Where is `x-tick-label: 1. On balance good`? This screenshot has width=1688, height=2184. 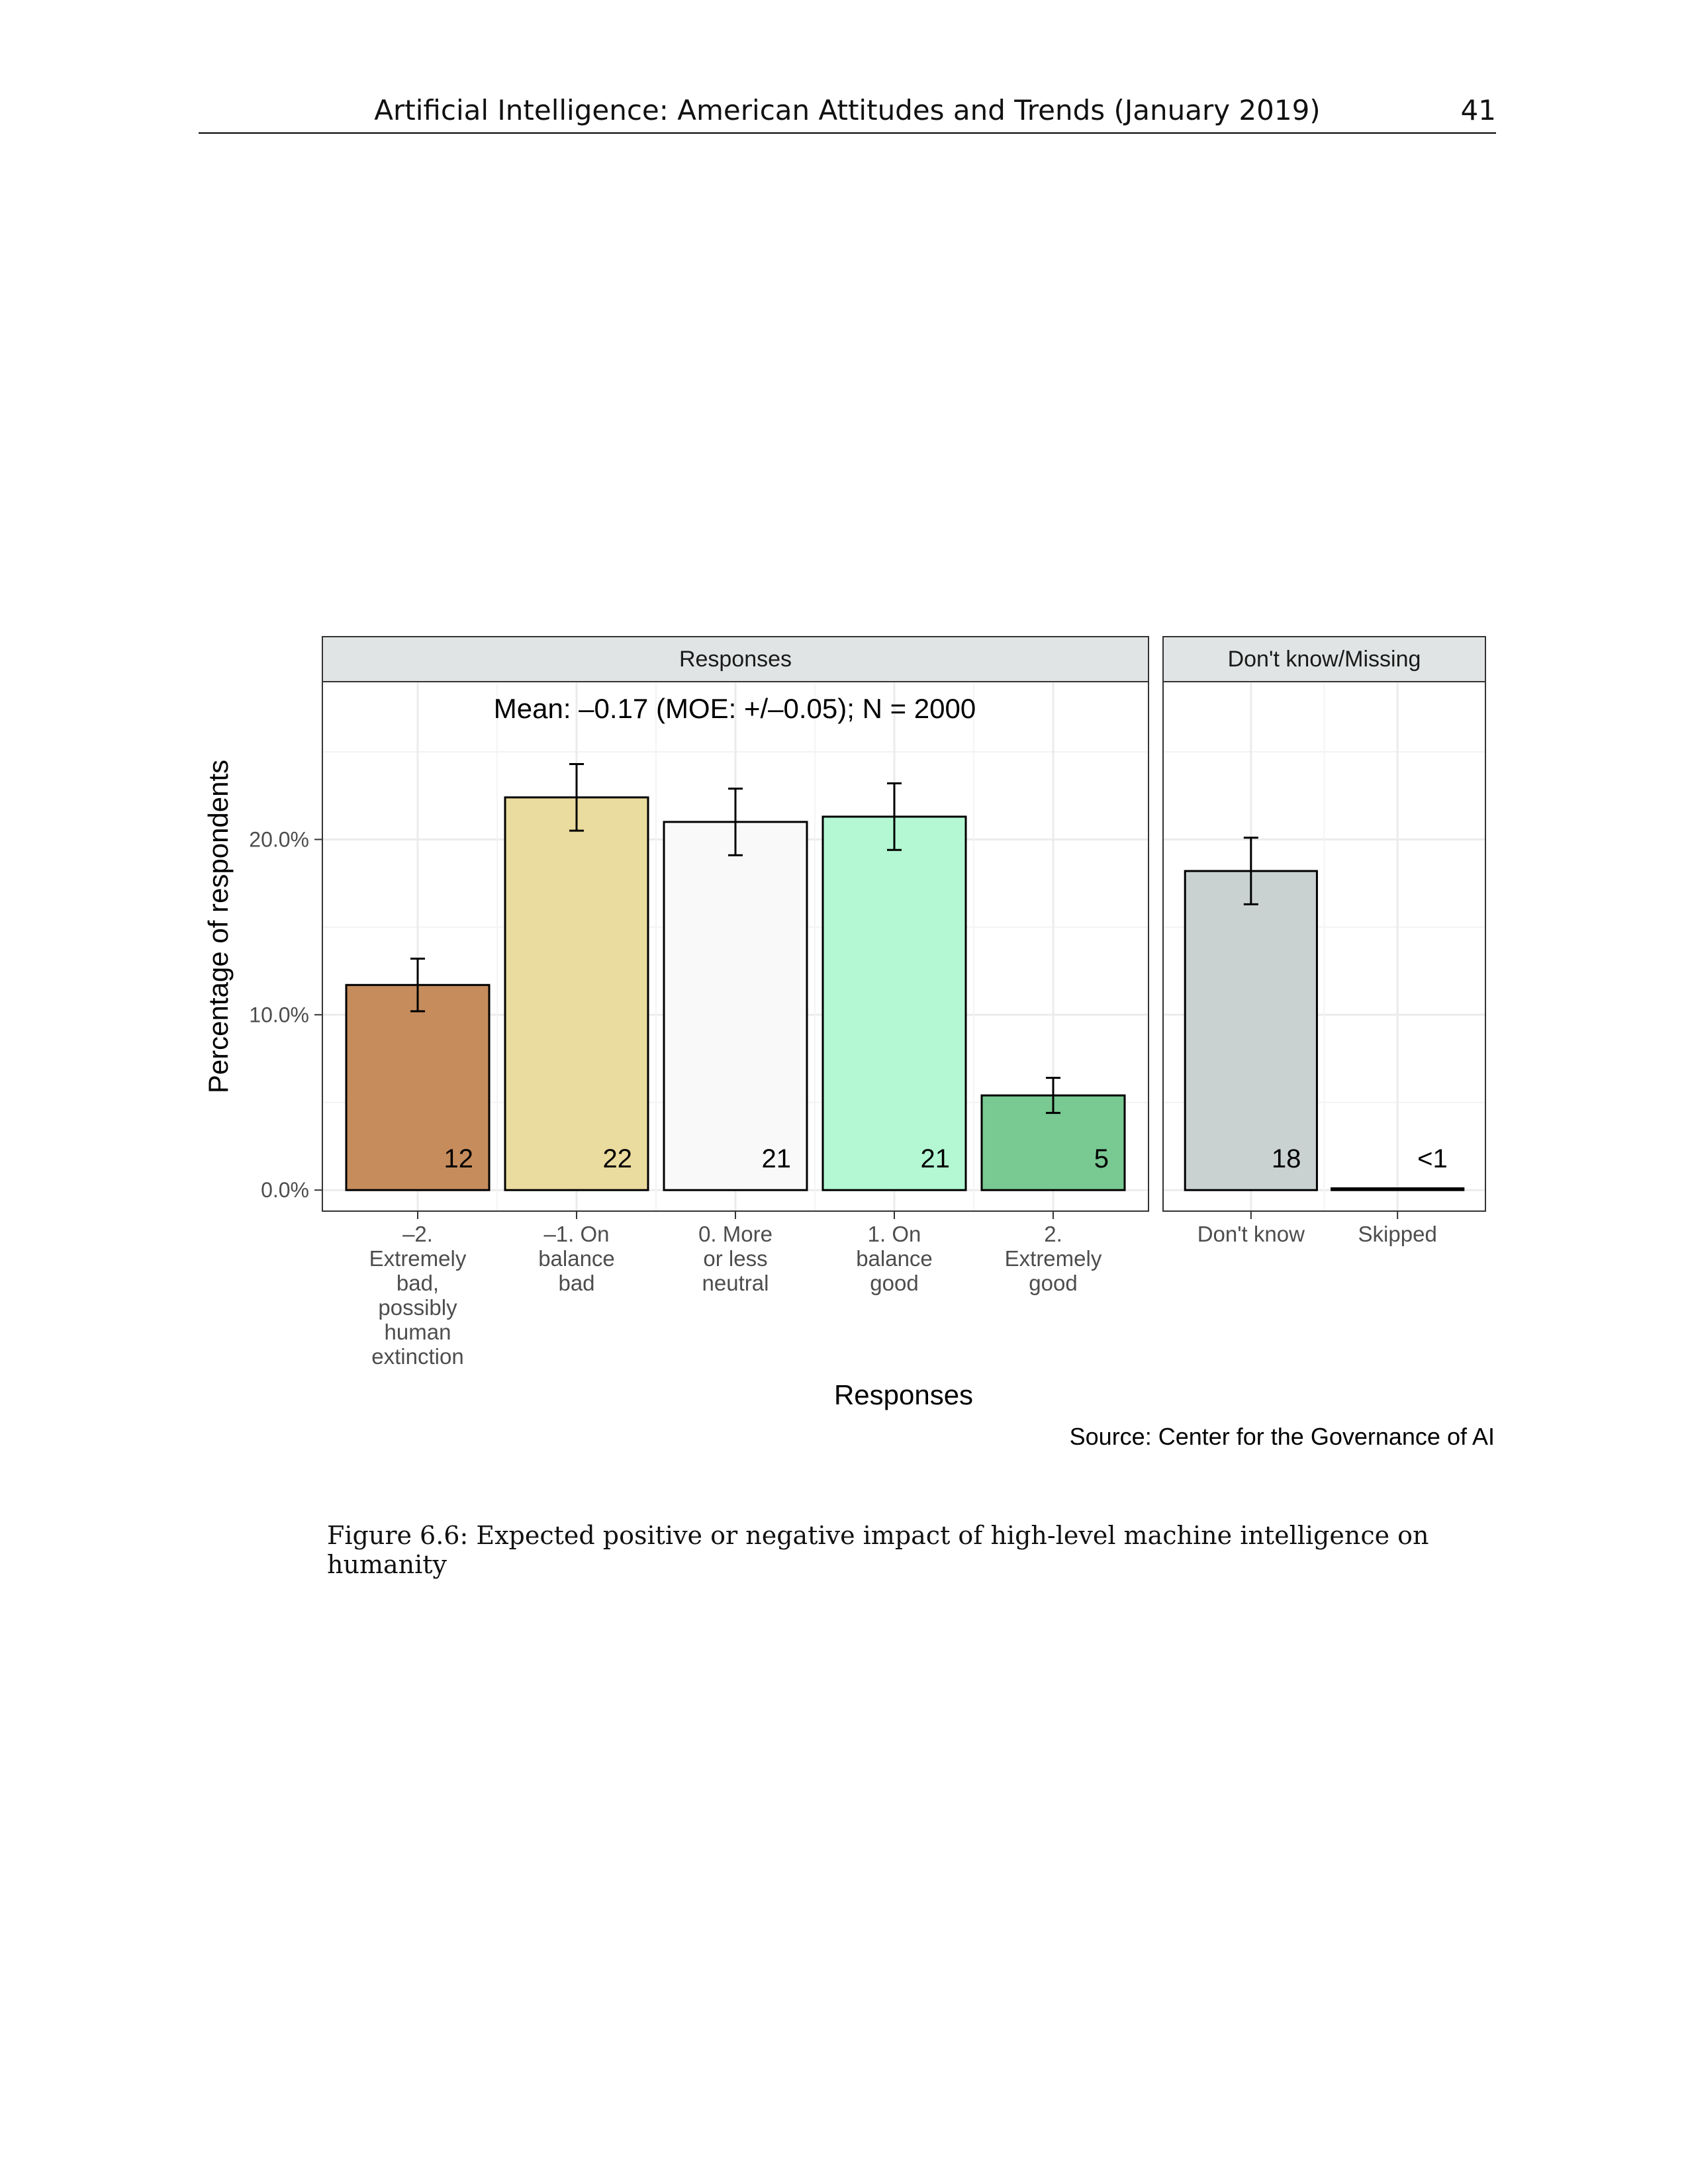
x-tick-label: 1. On balance good is located at coordinates (894, 1258).